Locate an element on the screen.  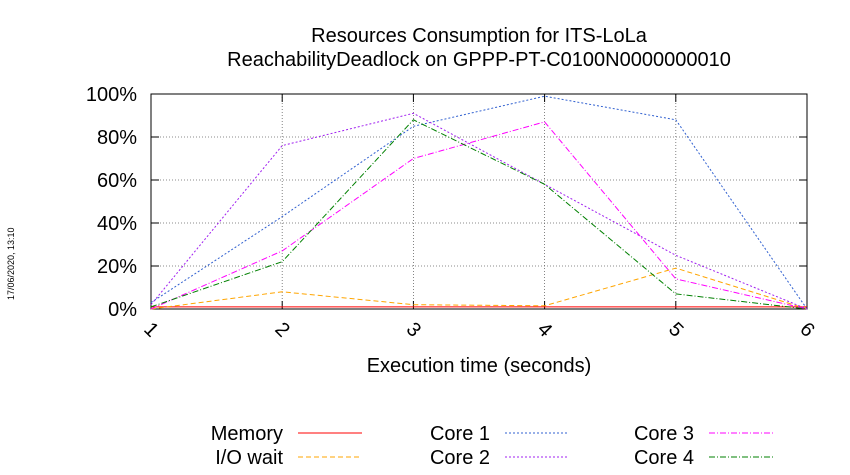
x-tick-label: 4 is located at coordinates (544, 329).